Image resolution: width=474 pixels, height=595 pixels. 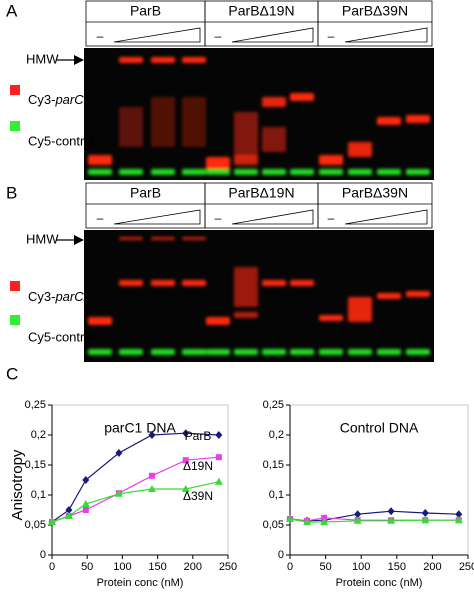 I want to click on y-tick-label: 0,1, so click(x=38, y=495).